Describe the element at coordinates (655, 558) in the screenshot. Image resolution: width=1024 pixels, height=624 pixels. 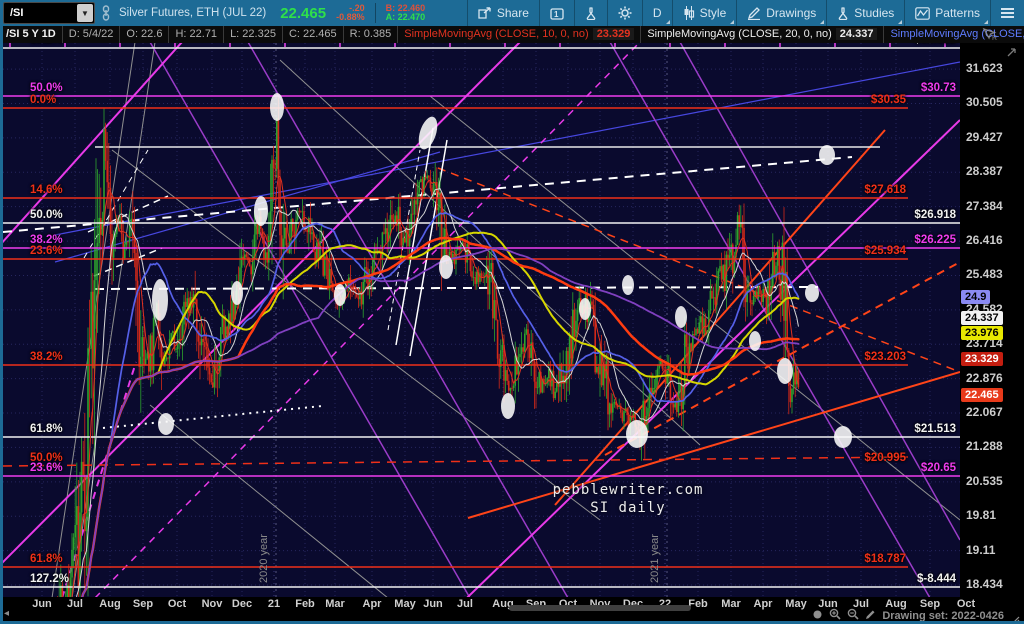
I see `year-marker-label: 2021 year` at that location.